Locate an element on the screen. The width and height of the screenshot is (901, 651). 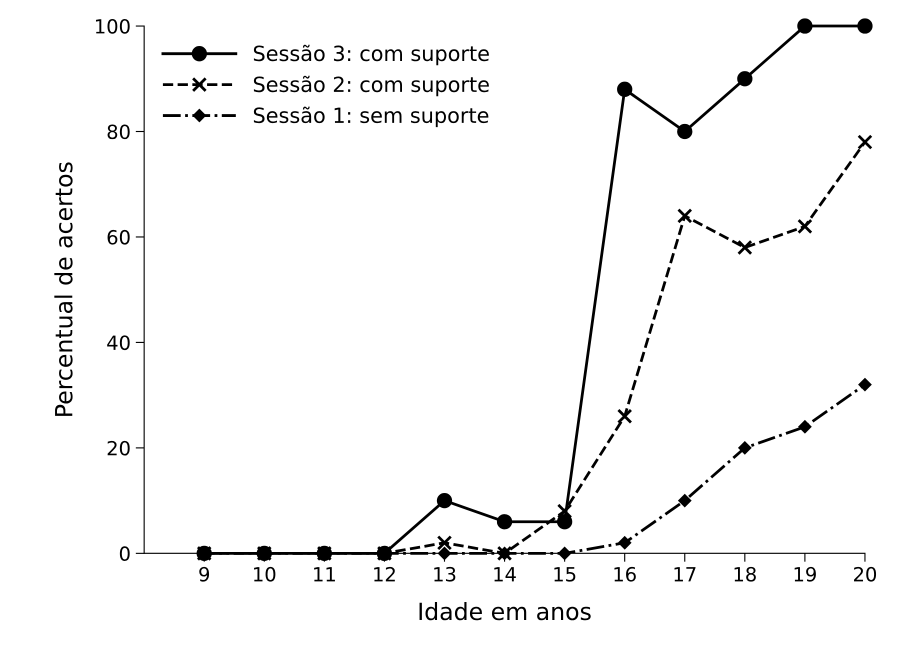
x-tick-label: 17 is located at coordinates (685, 574).